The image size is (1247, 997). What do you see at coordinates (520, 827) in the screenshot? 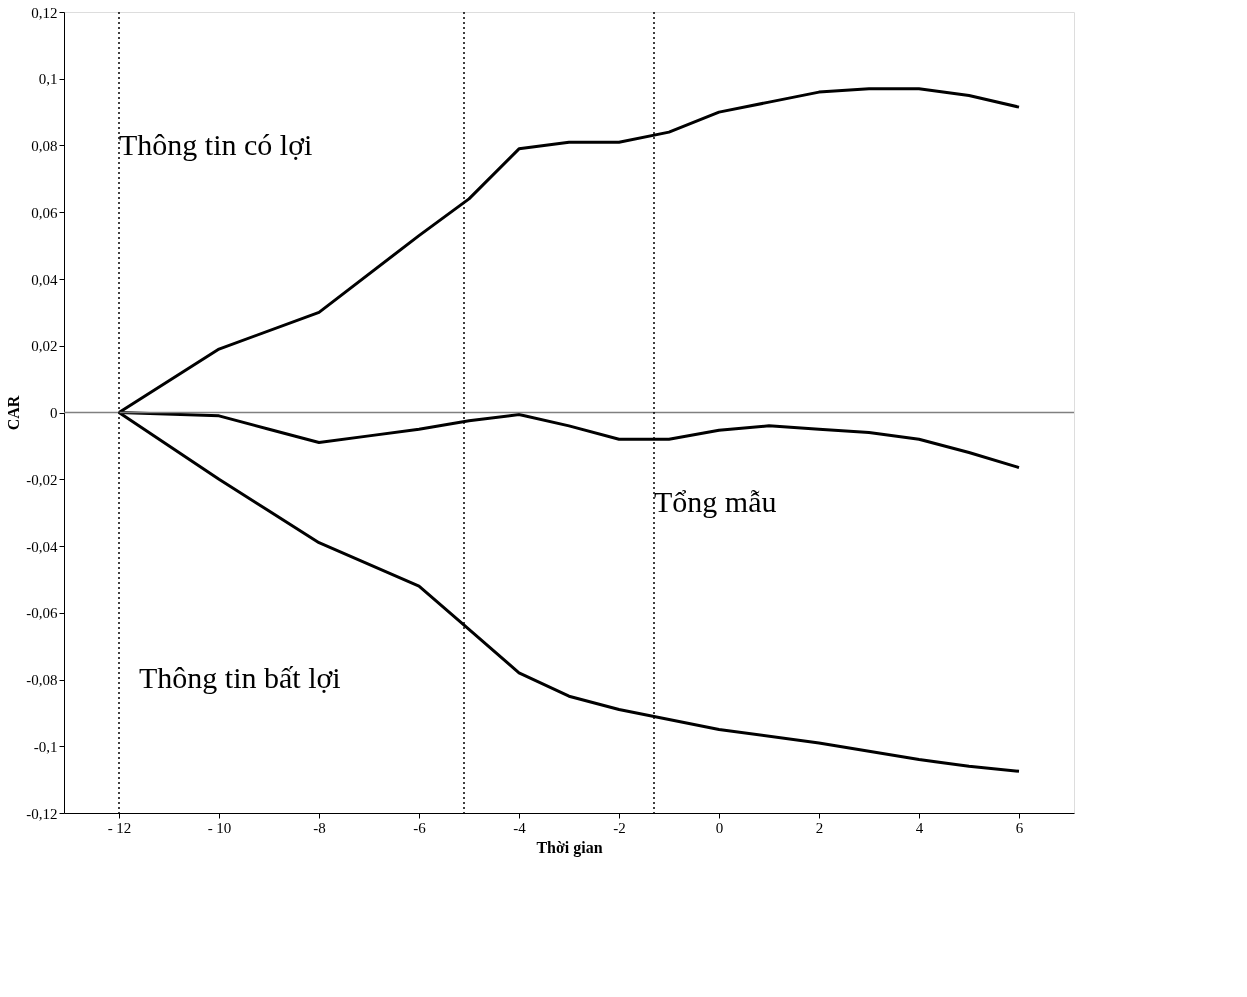
I see `x-tick-label: -4` at bounding box center [520, 827].